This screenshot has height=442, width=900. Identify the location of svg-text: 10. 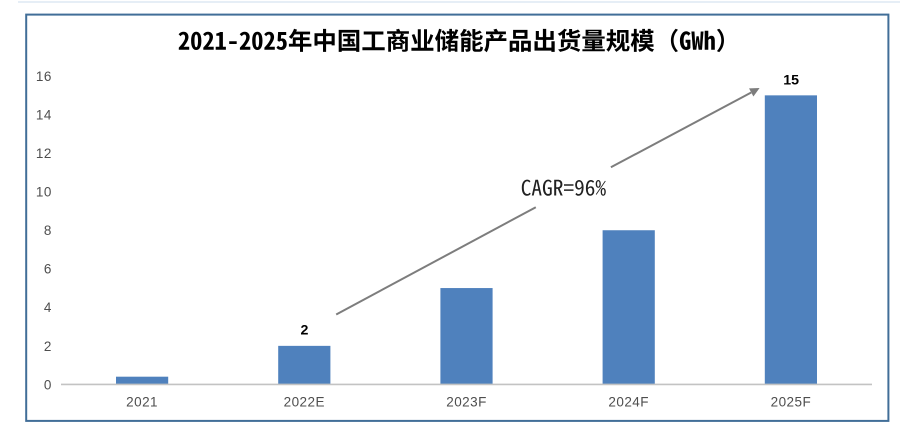
(44, 192).